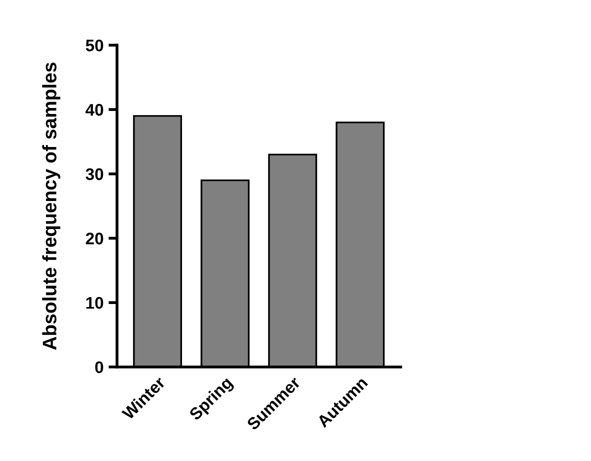 This screenshot has height=461, width=591. I want to click on y-tick-label: 10, so click(95, 303).